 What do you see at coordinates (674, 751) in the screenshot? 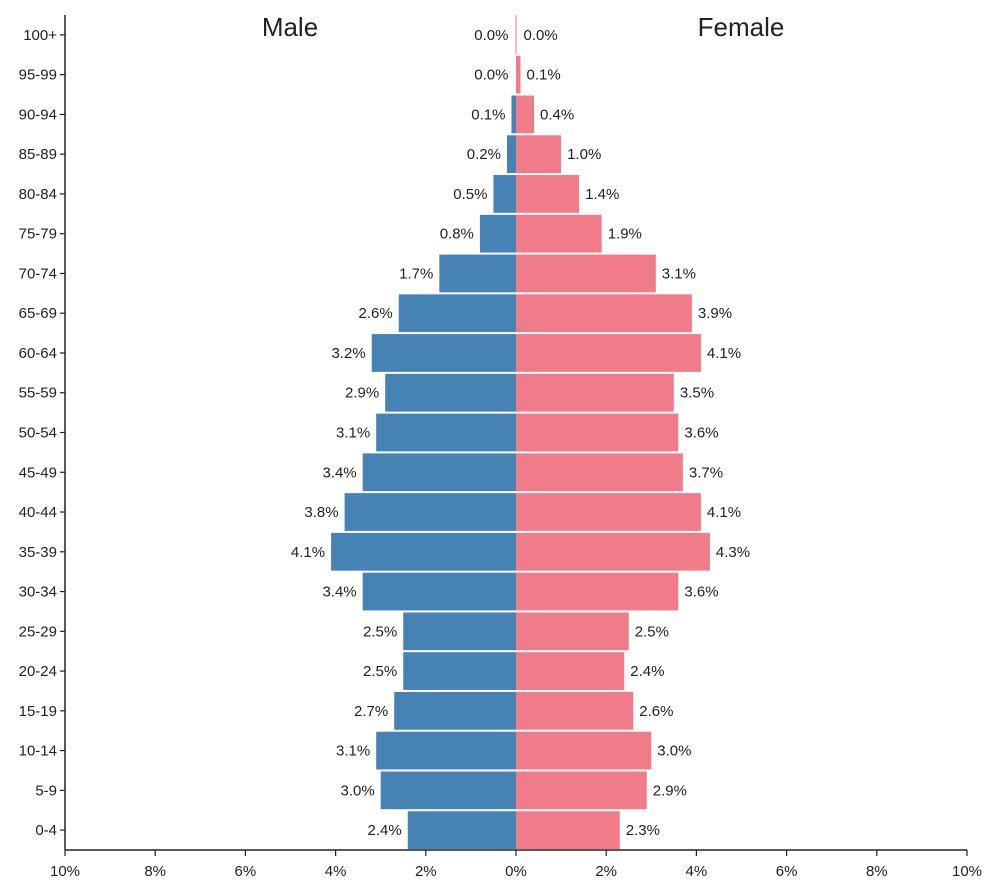
I see `female-bar-label: 3.0%` at bounding box center [674, 751].